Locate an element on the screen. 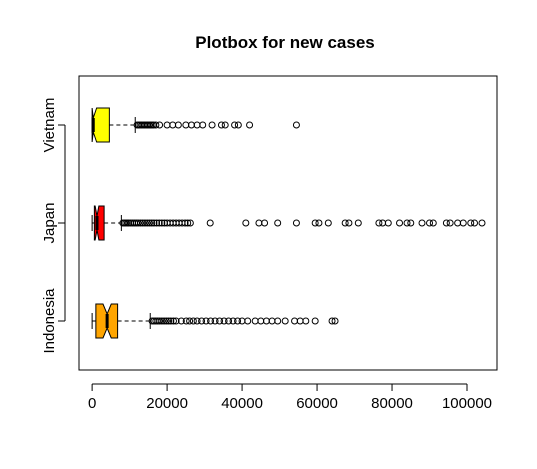  y-axis: Indonesia Japan Vietnam is located at coordinates (53, 226).